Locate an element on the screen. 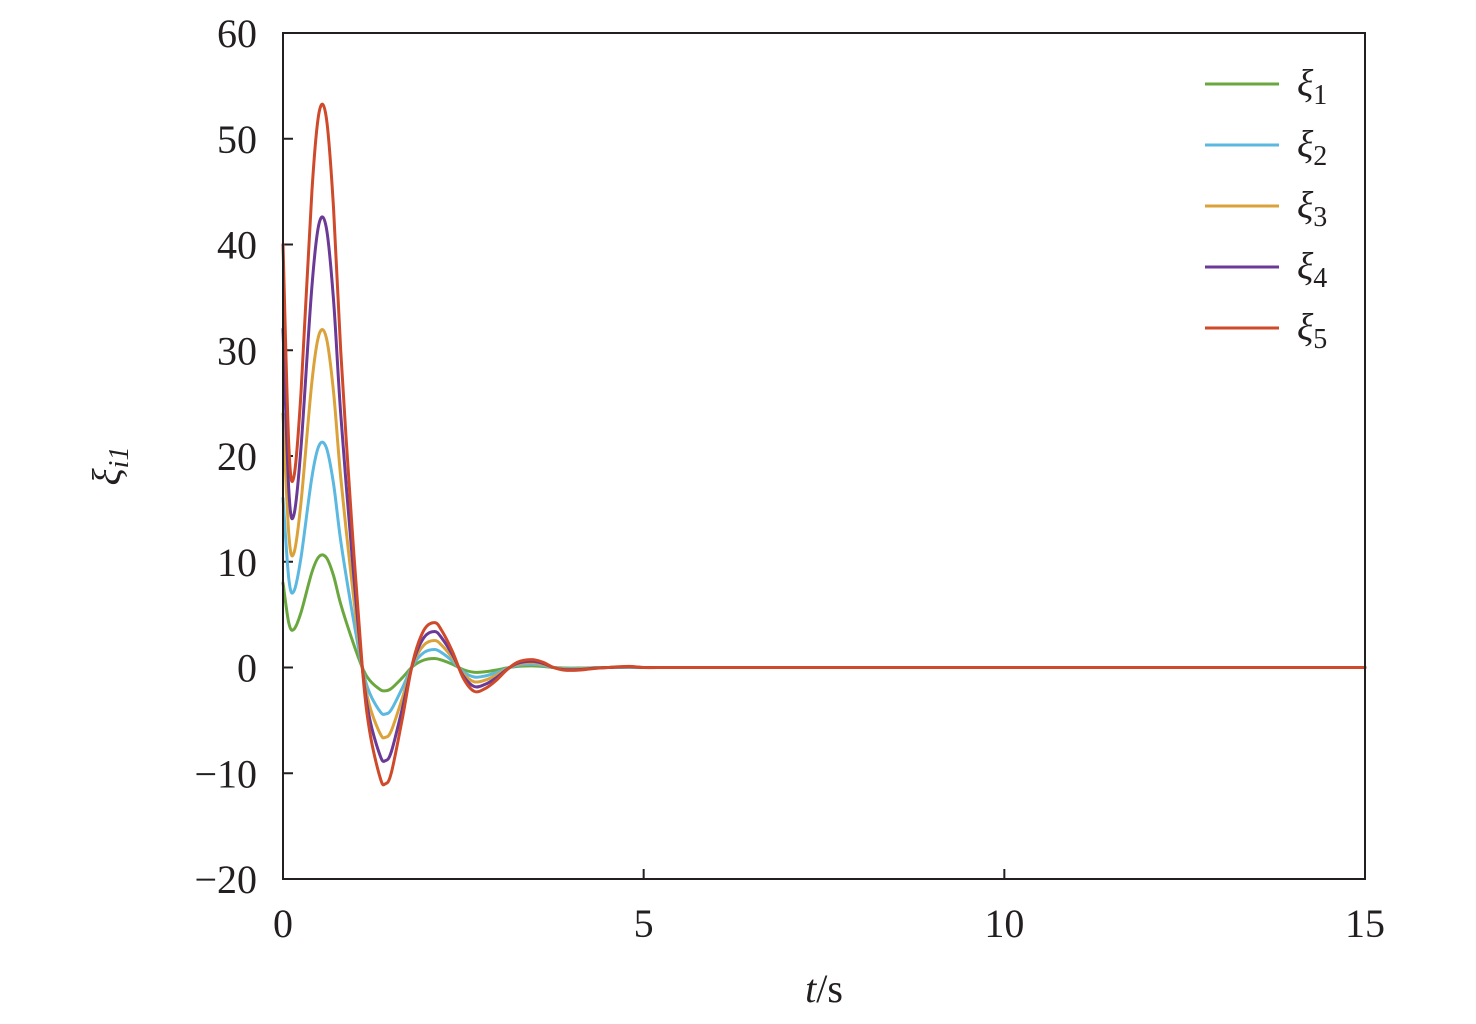 Image resolution: width=1476 pixels, height=1024 pixels. legend-label-subscript: 2 is located at coordinates (1320, 156).